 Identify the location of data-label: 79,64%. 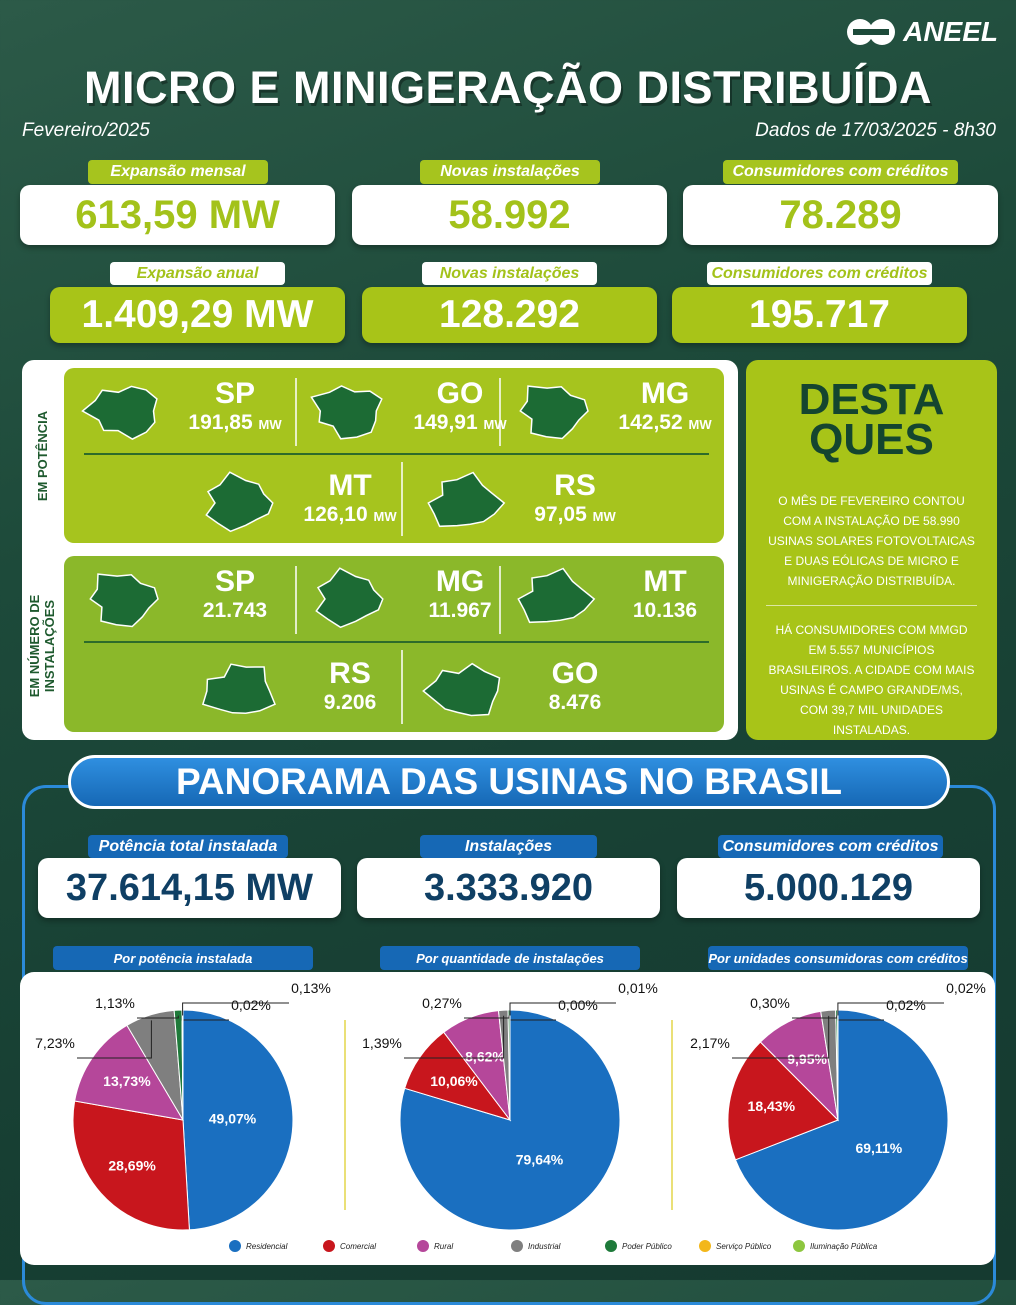
(540, 1160).